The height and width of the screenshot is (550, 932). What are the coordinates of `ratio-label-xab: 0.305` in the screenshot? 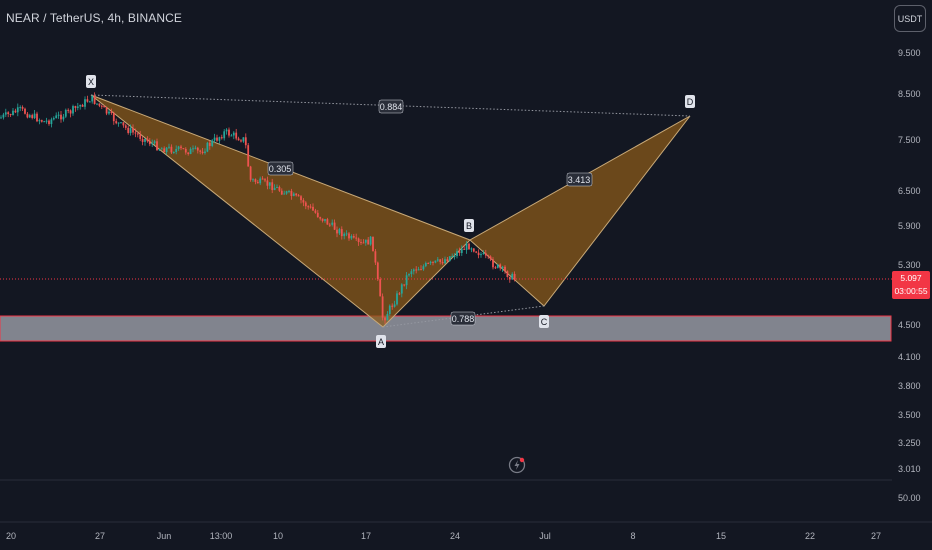 It's located at (280, 168).